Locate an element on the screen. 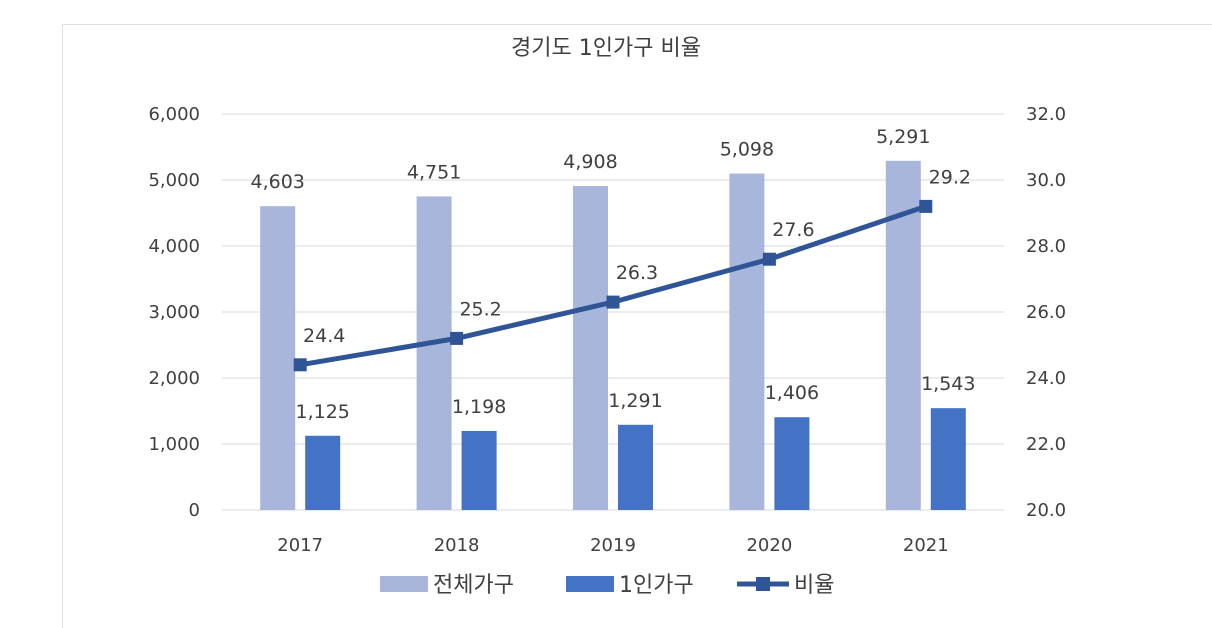 The height and width of the screenshot is (628, 1212). bar-data-label: 5,291 is located at coordinates (903, 137).